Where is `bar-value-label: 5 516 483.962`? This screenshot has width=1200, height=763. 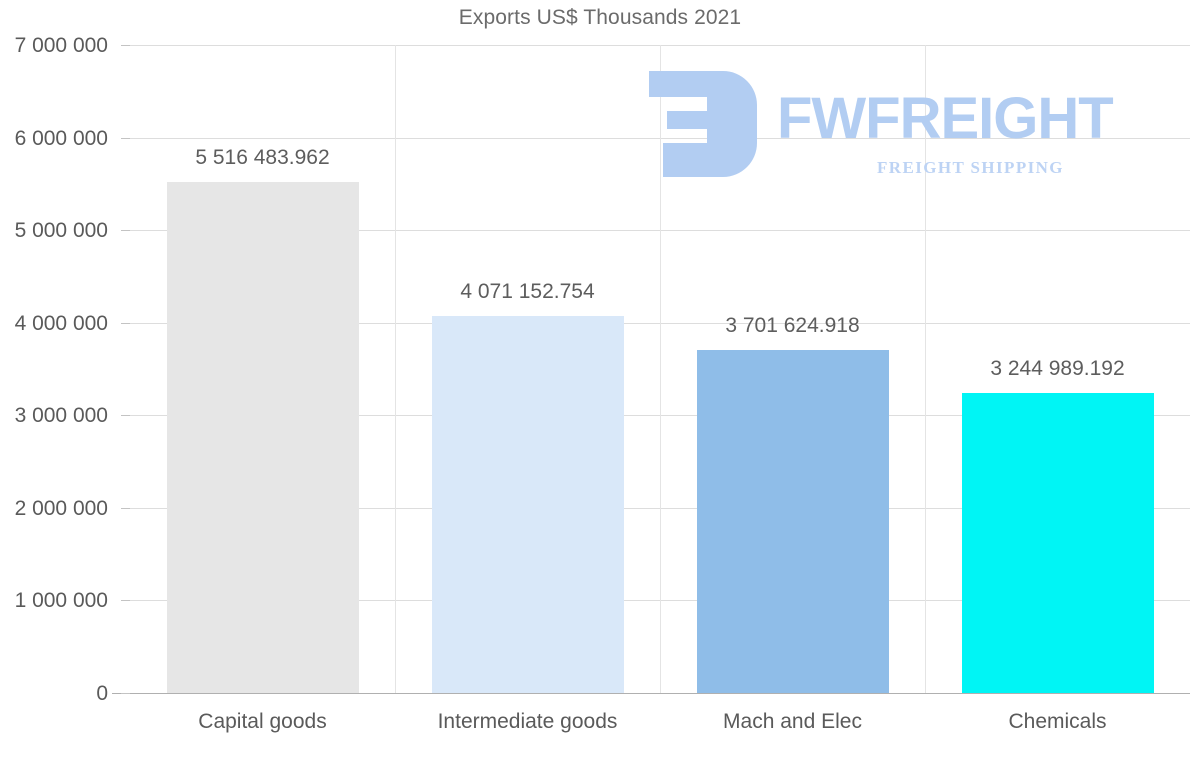 bar-value-label: 5 516 483.962 is located at coordinates (262, 158).